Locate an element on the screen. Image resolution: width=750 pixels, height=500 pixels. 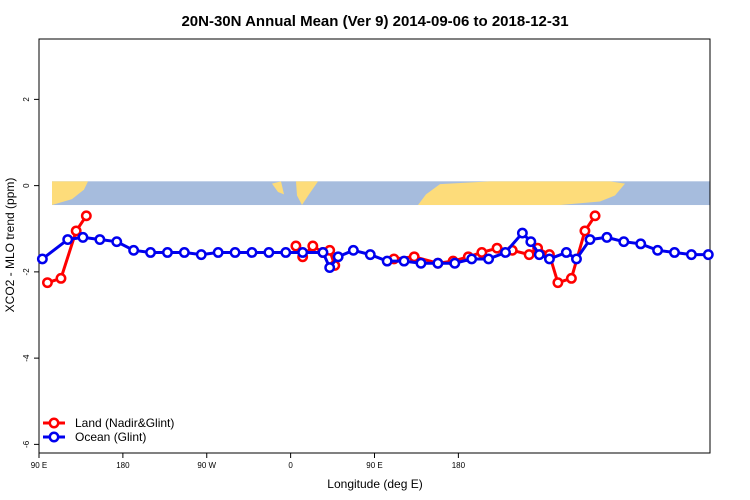
series-line is located at coordinates (67, 249).